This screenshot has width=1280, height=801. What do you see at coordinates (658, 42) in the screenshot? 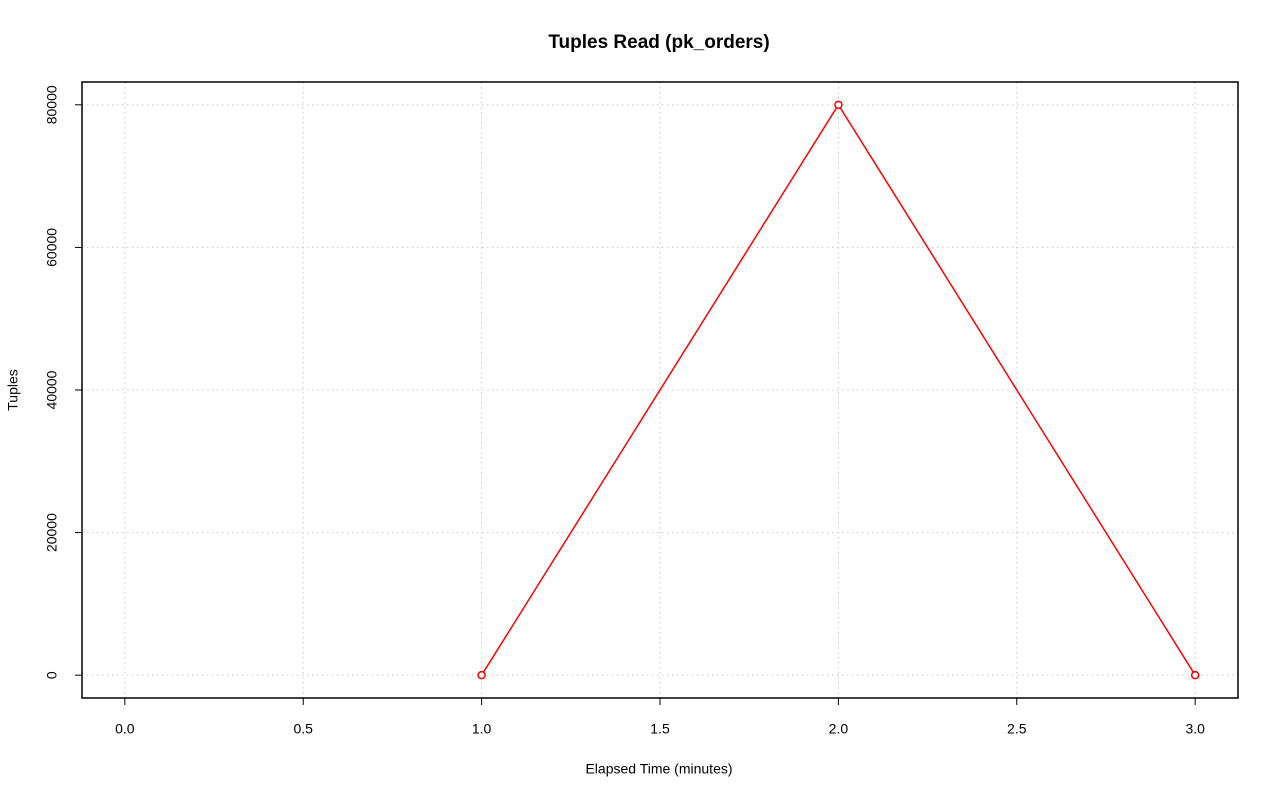
I see `chart-title: Tuples Read (pk_orders)` at bounding box center [658, 42].